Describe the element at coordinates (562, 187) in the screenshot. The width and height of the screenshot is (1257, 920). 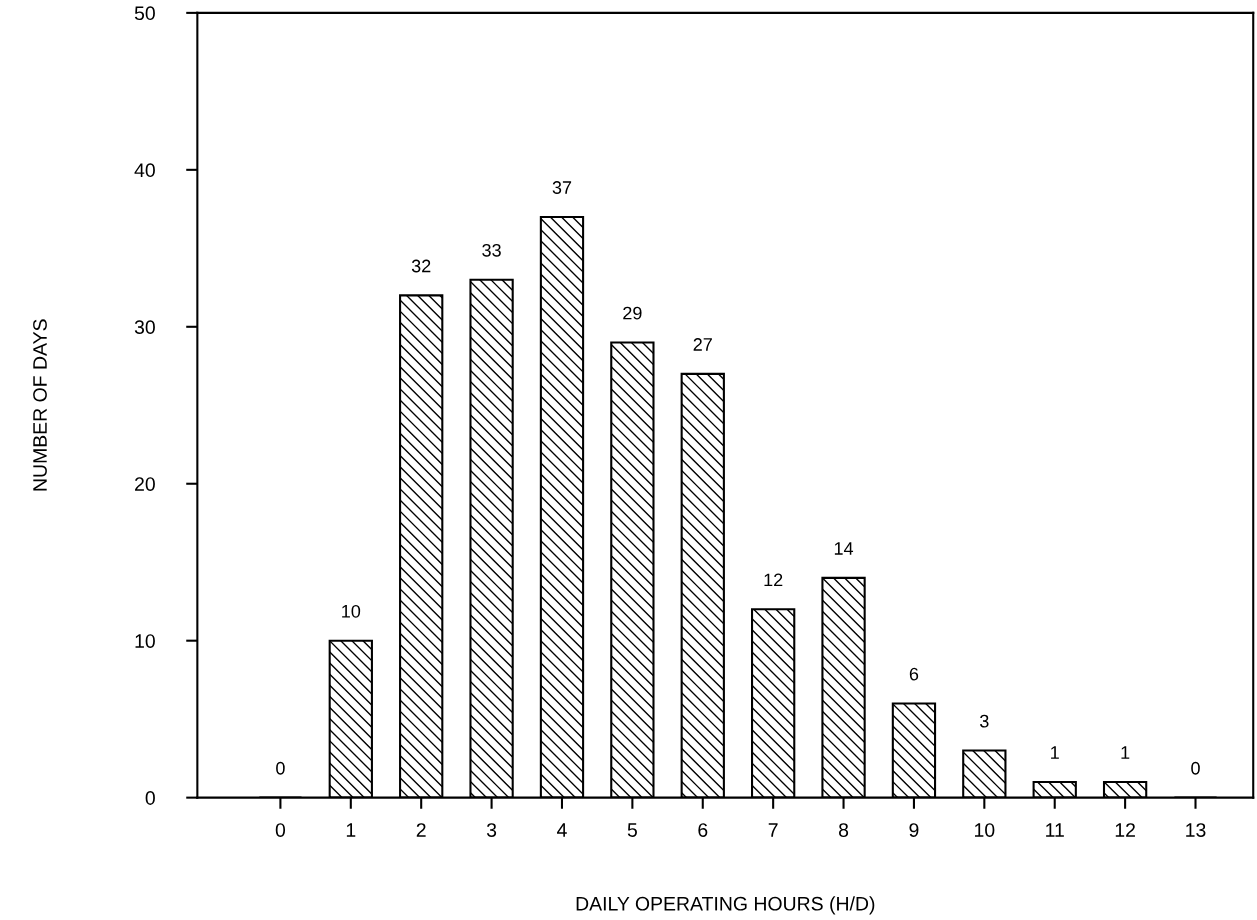
I see `data-label: 37` at that location.